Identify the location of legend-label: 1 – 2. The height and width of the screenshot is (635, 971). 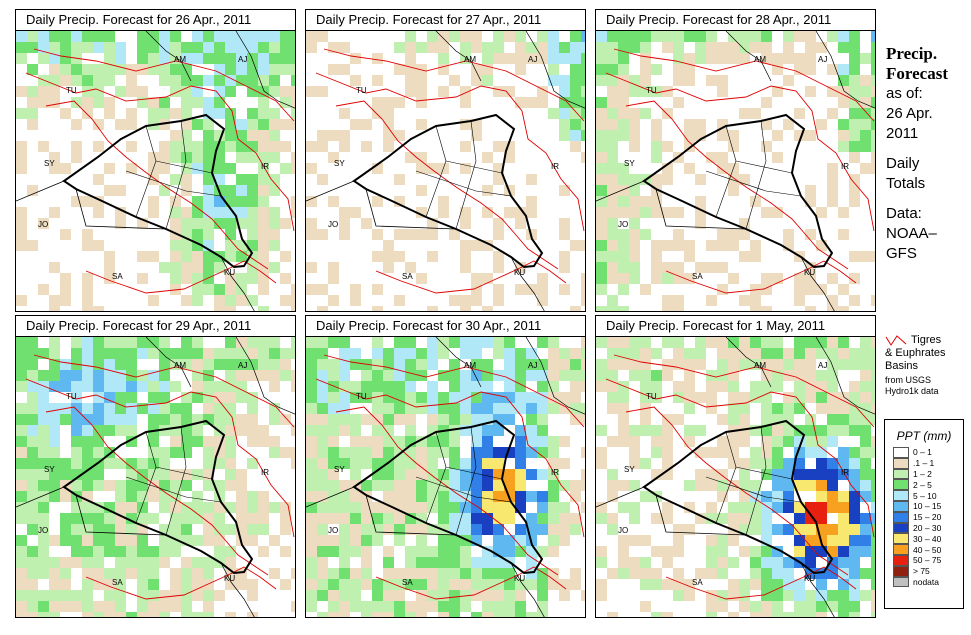
(922, 473).